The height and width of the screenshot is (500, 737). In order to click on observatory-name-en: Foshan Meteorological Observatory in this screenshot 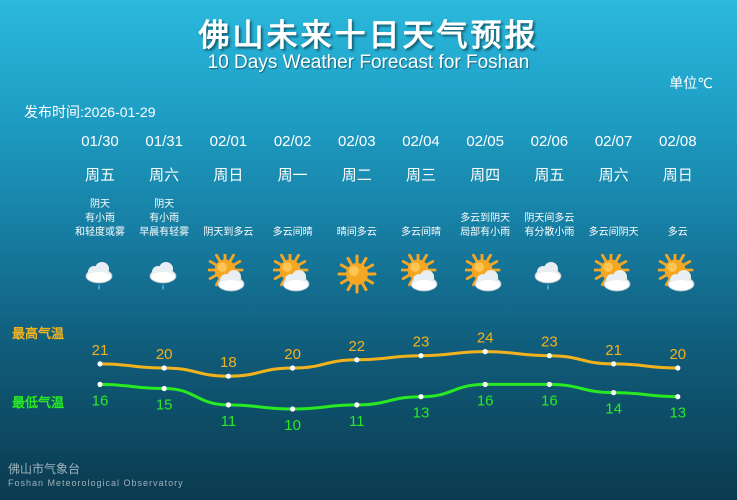, I will do `click(96, 483)`.